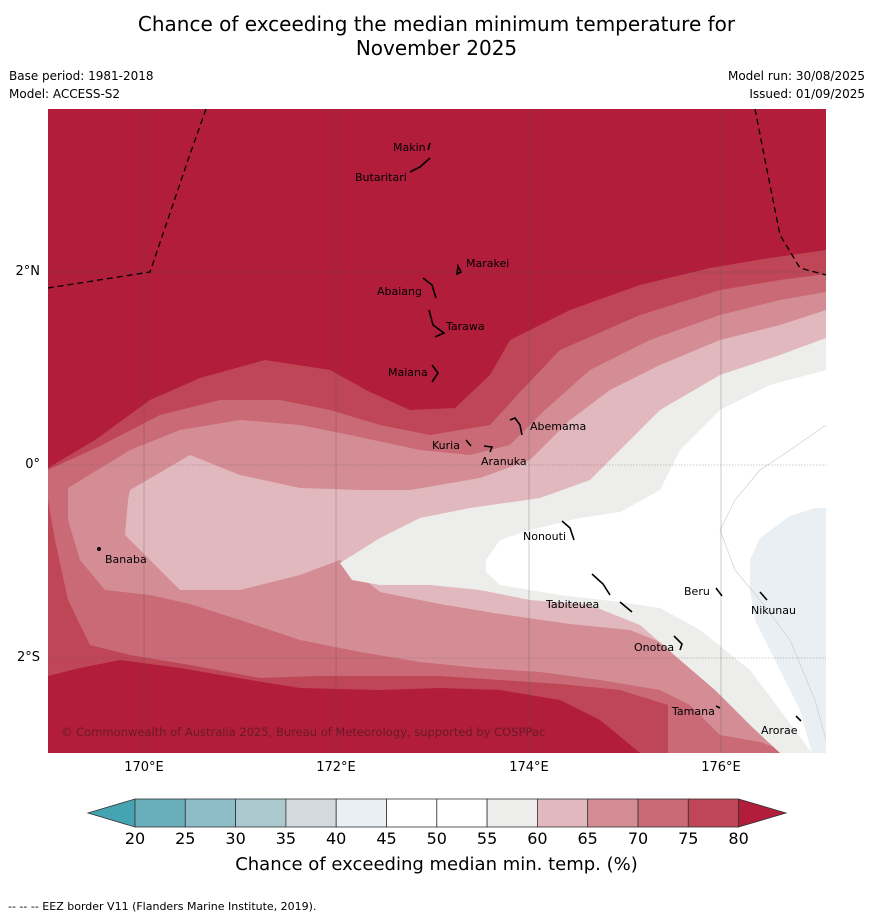 The width and height of the screenshot is (873, 919). Describe the element at coordinates (612, 593) in the screenshot. I see `island-tabiteuea` at that location.